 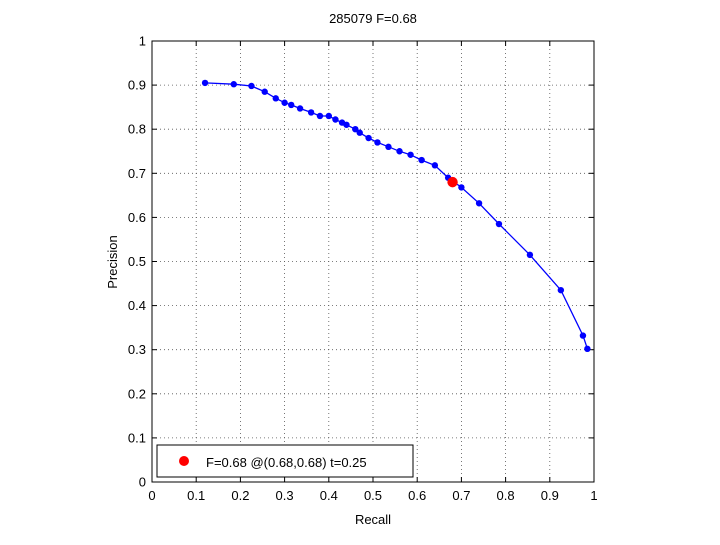 I want to click on x-tick-label: 0.9, so click(x=550, y=495).